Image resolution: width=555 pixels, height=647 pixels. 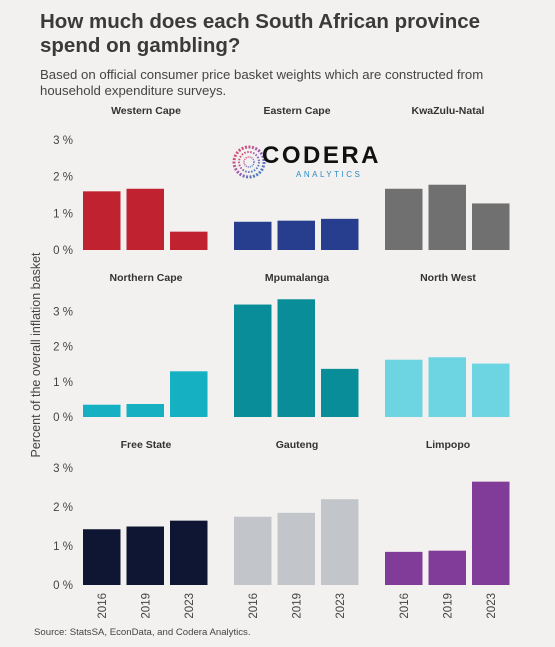 What do you see at coordinates (404, 219) in the screenshot?
I see `bar-kwazulu-natal-2016` at bounding box center [404, 219].